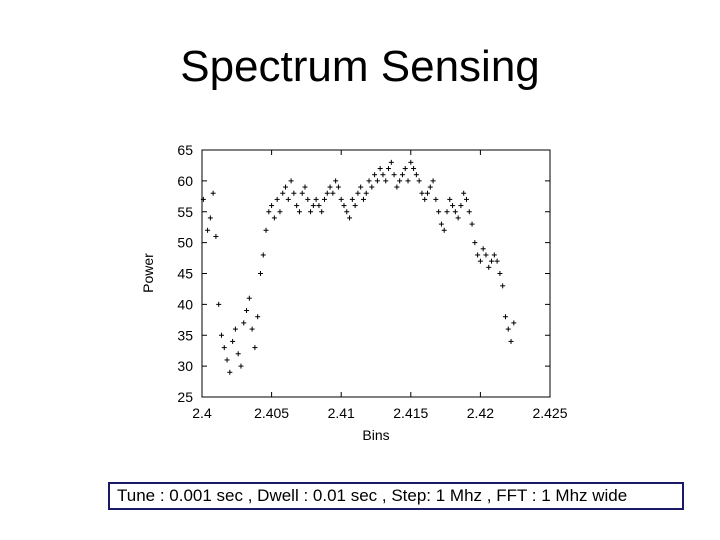  Describe the element at coordinates (185, 274) in the screenshot. I see `y-tick-label: 45` at that location.